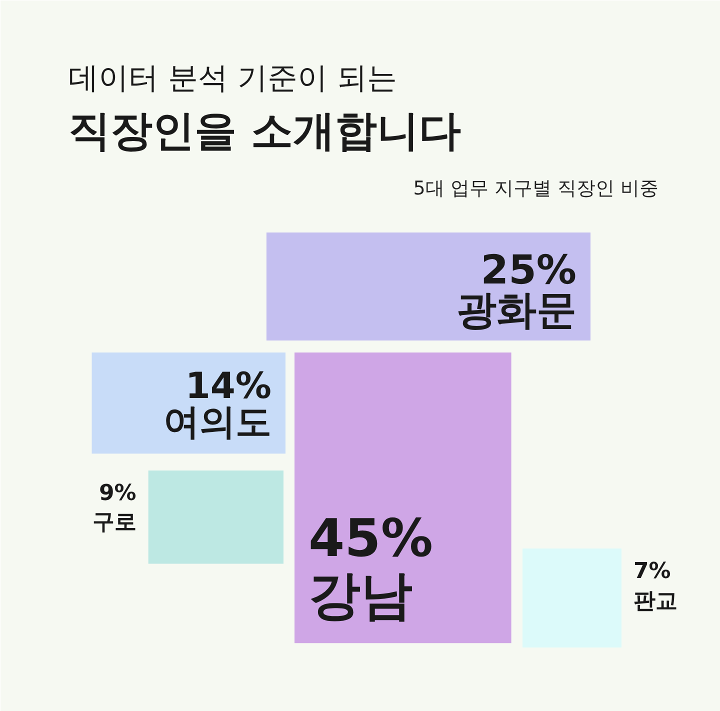 This screenshot has width=720, height=711. I want to click on category-label: 판교, so click(655, 601).